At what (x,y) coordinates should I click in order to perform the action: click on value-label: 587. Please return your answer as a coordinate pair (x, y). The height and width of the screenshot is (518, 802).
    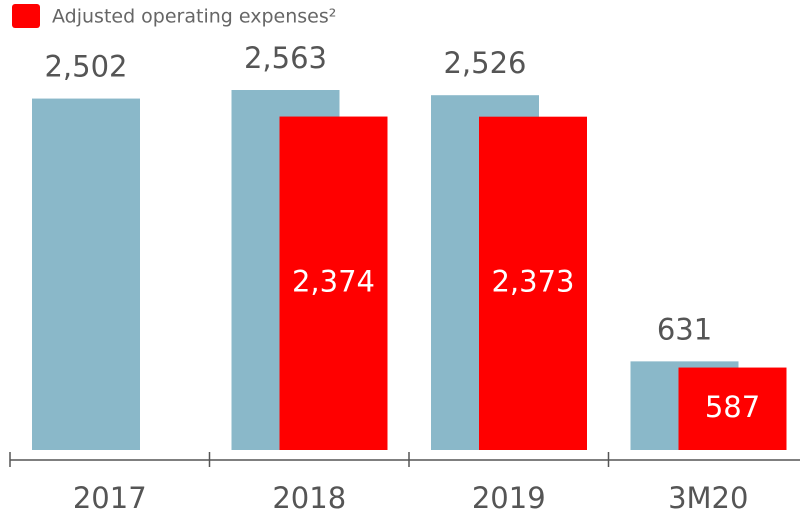
    Looking at the image, I should click on (732, 407).